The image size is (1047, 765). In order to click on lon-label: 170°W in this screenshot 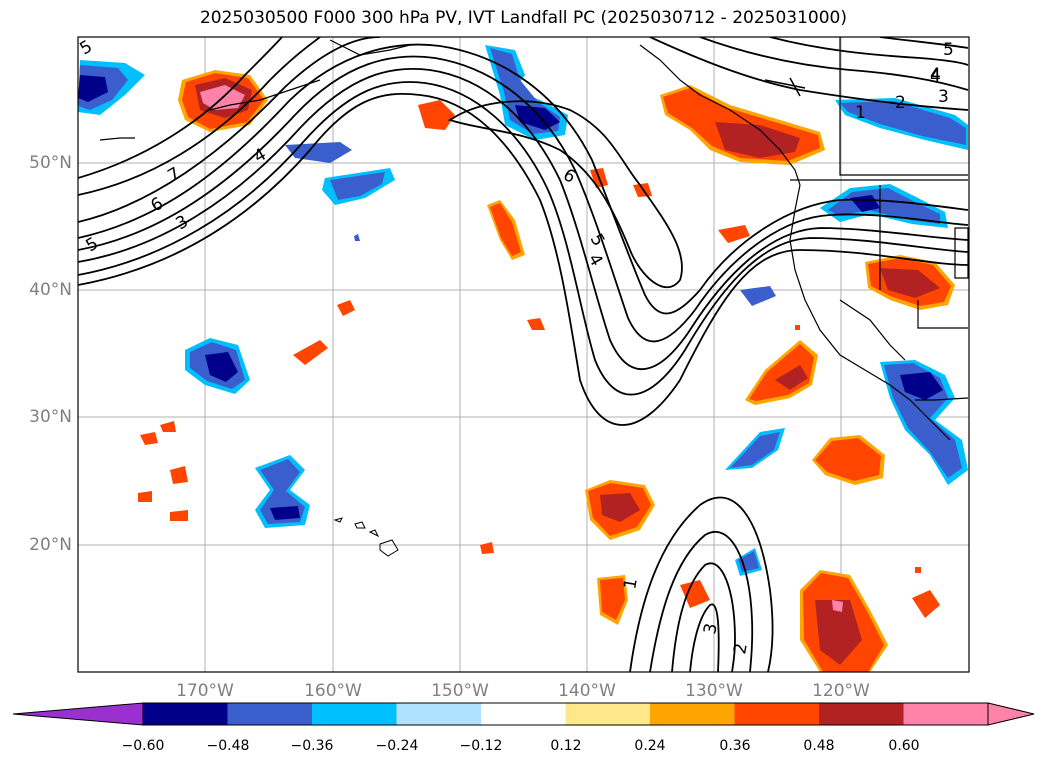, I will do `click(205, 691)`.